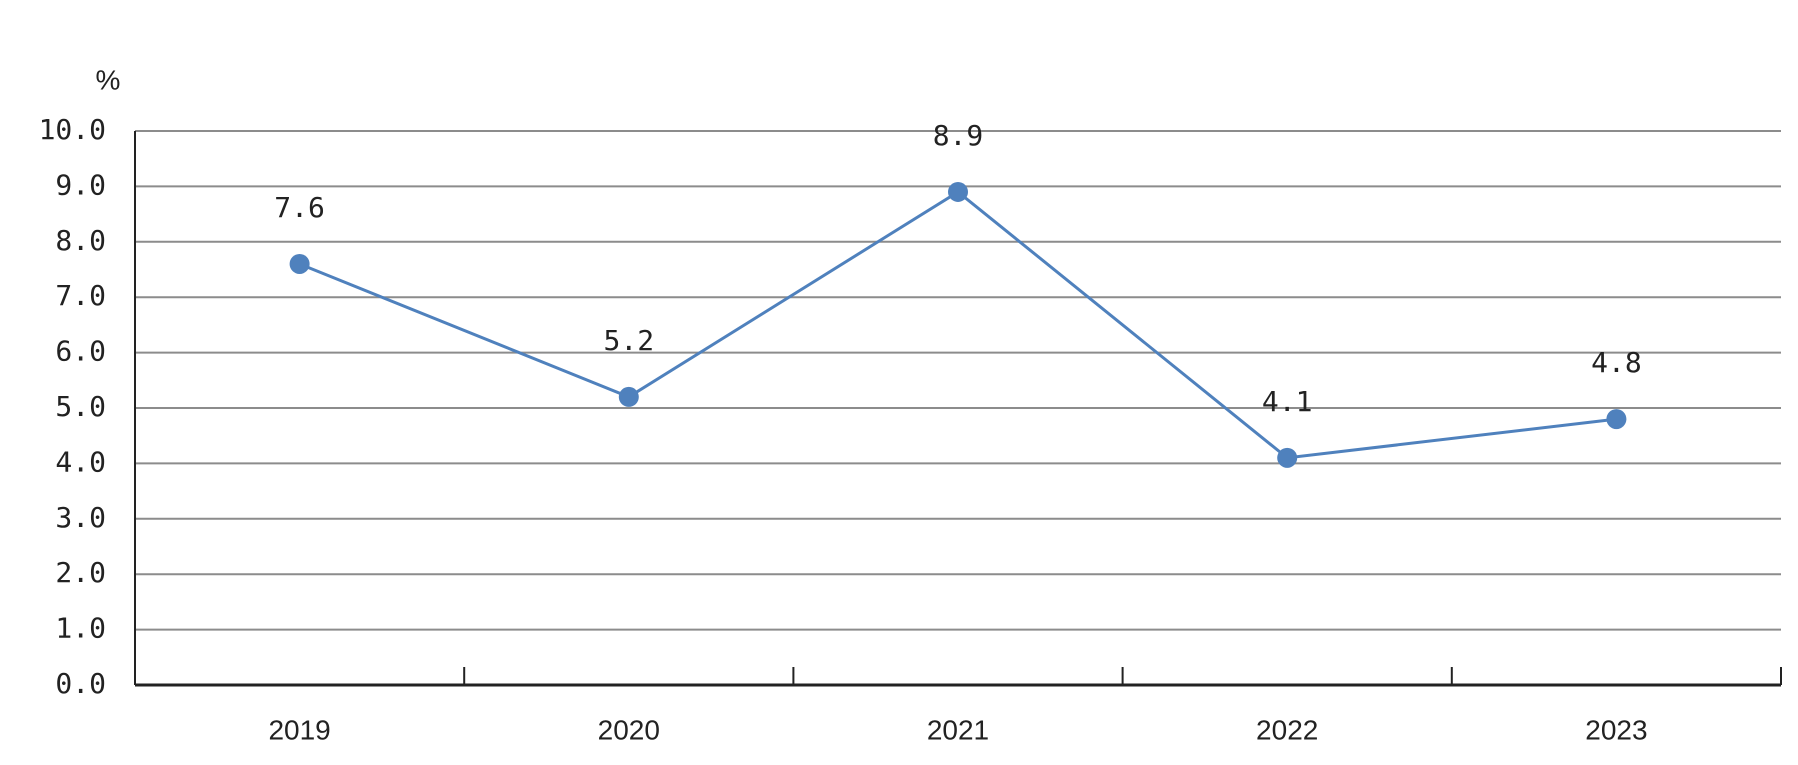 The image size is (1798, 765). What do you see at coordinates (80, 517) in the screenshot?
I see `y-tick-label: 3.0` at bounding box center [80, 517].